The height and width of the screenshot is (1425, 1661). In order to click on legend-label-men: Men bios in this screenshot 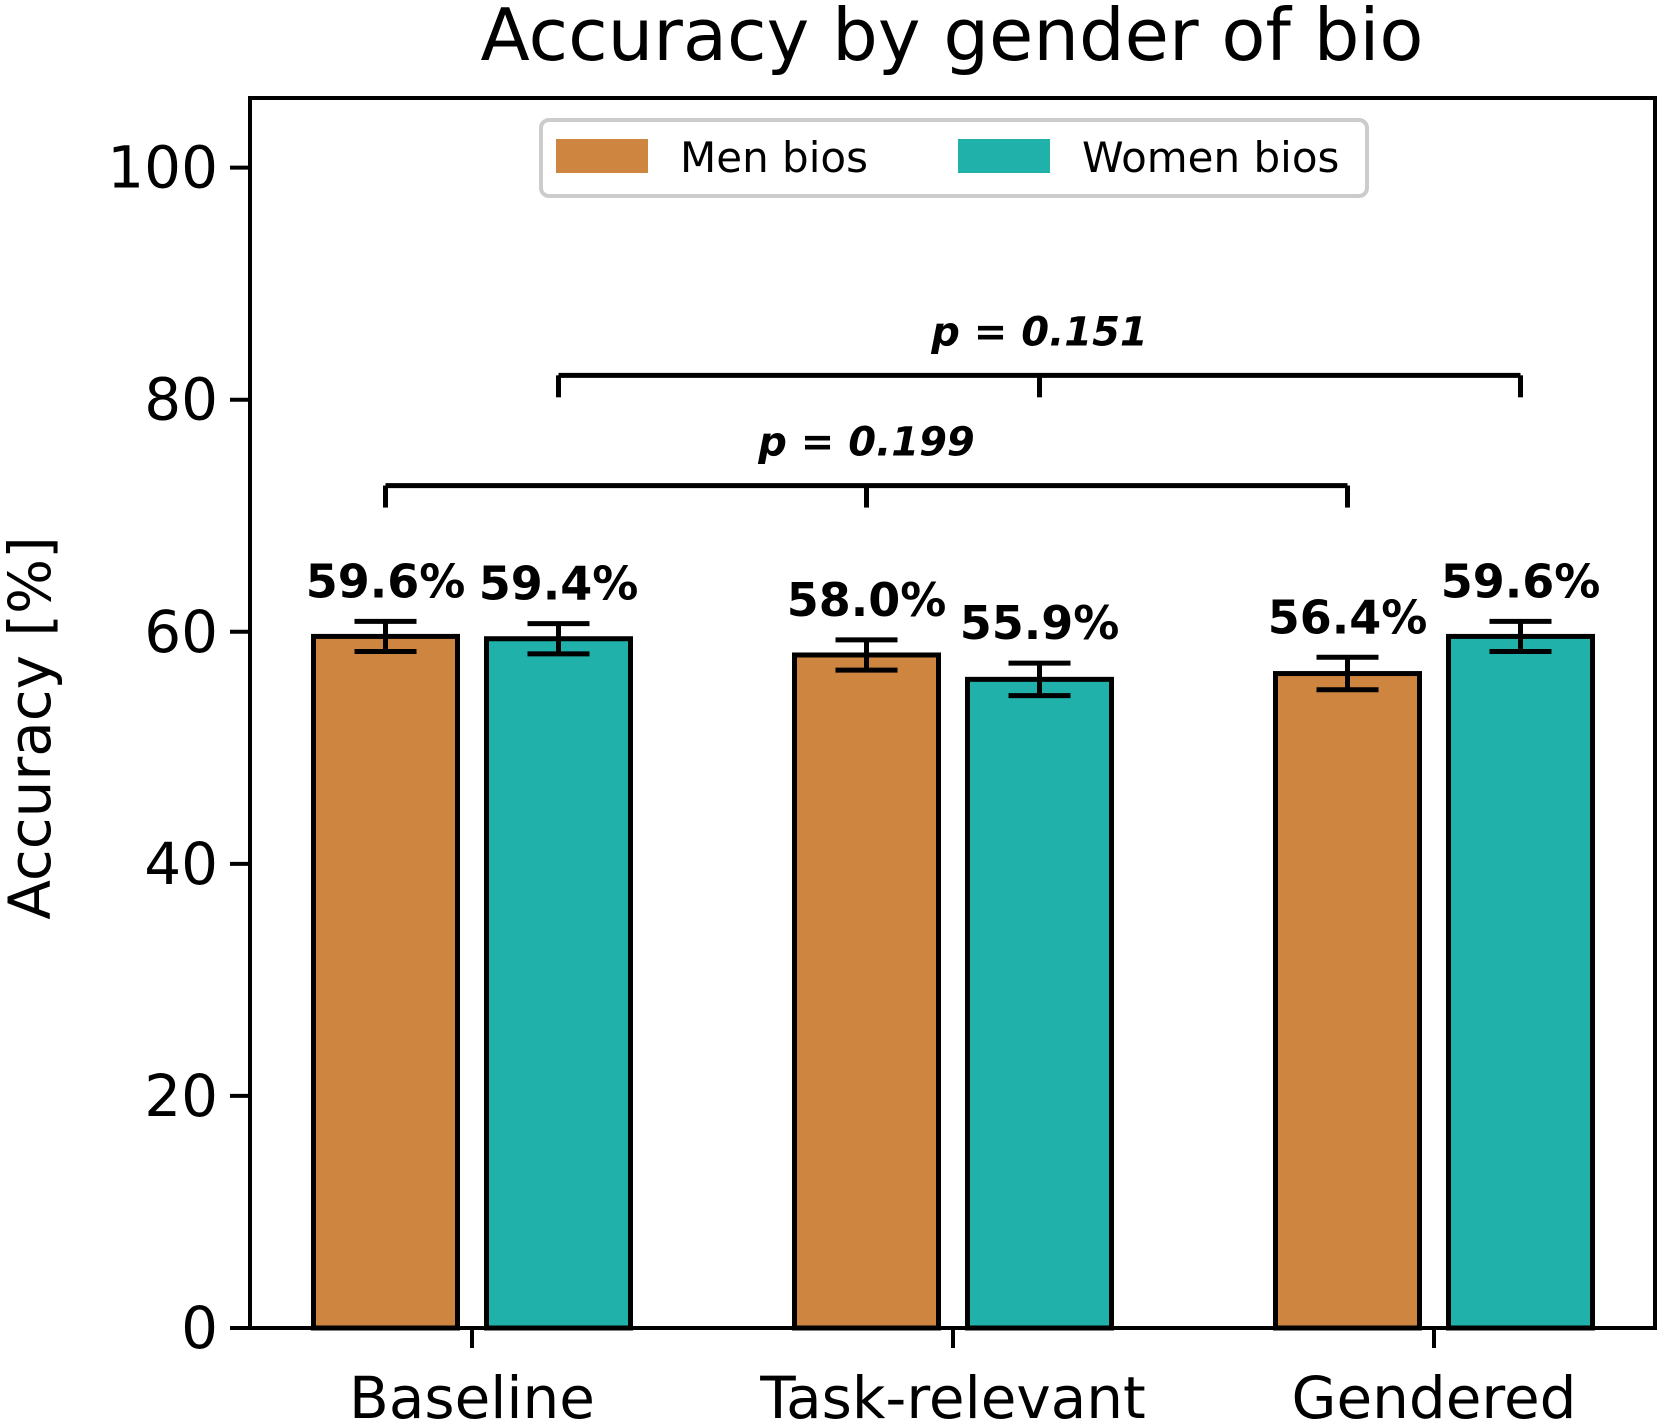, I will do `click(774, 157)`.